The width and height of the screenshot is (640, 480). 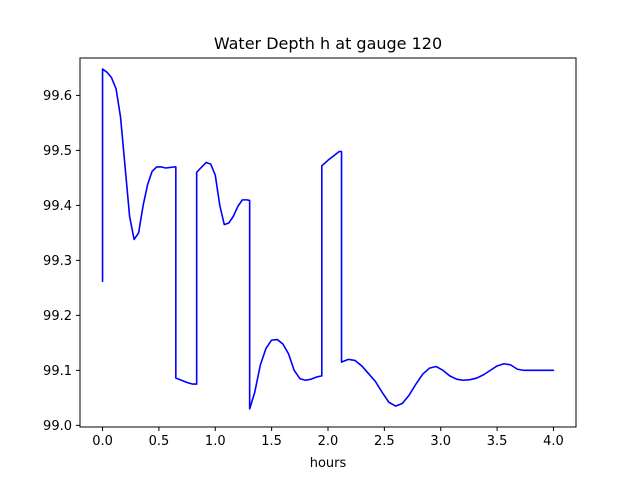 I want to click on x-axis-label: hours, so click(x=328, y=463).